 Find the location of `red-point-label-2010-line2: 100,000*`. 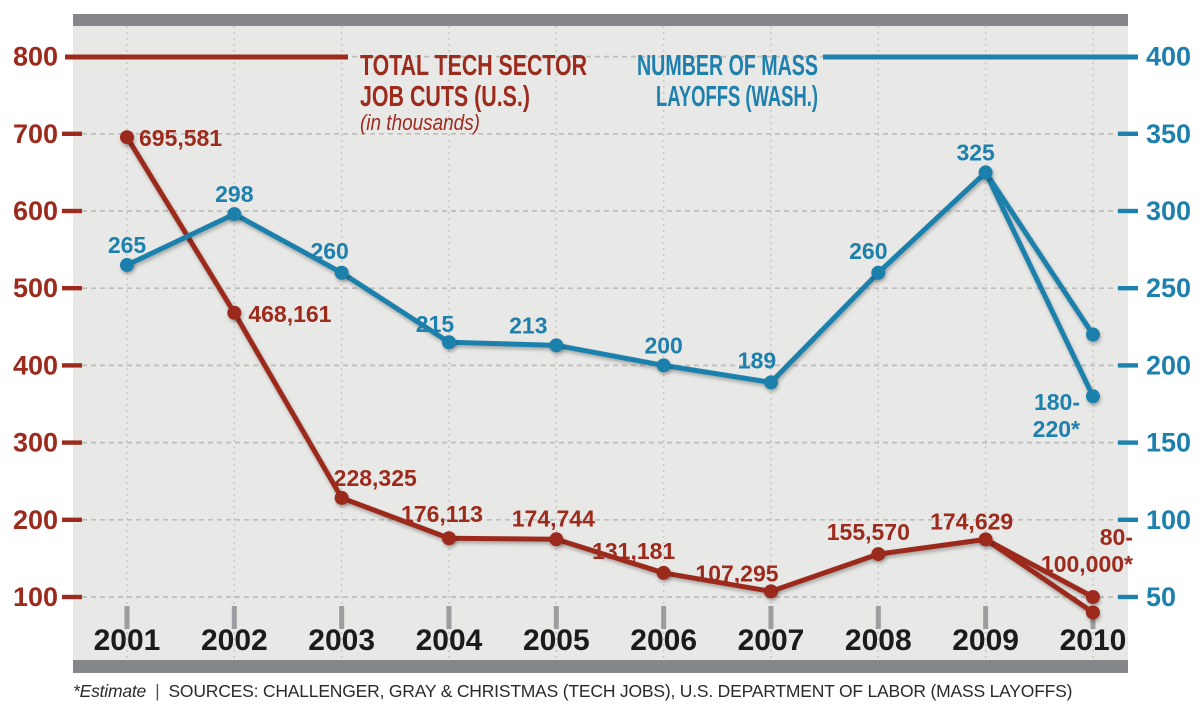

red-point-label-2010-line2: 100,000* is located at coordinates (1087, 564).